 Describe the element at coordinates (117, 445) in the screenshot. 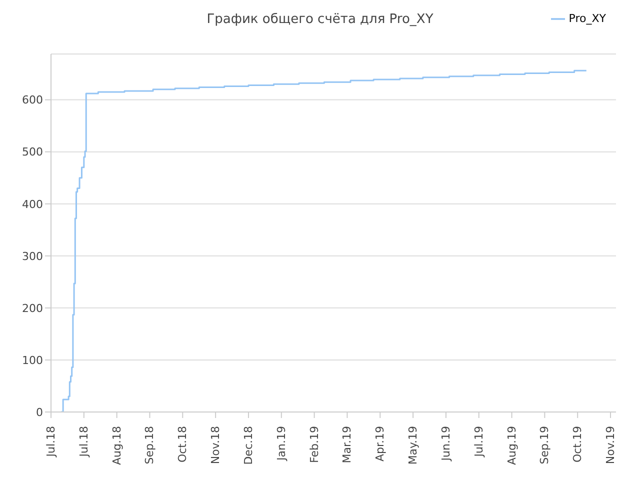

I see `x-tick-label: Aug.18` at that location.